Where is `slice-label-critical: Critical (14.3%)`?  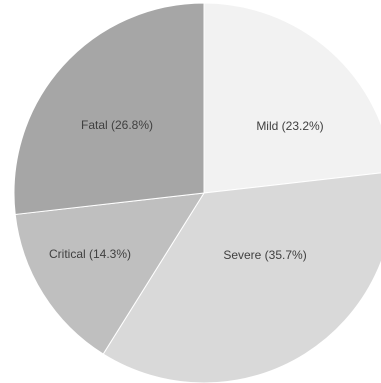 slice-label-critical: Critical (14.3%) is located at coordinates (90, 254).